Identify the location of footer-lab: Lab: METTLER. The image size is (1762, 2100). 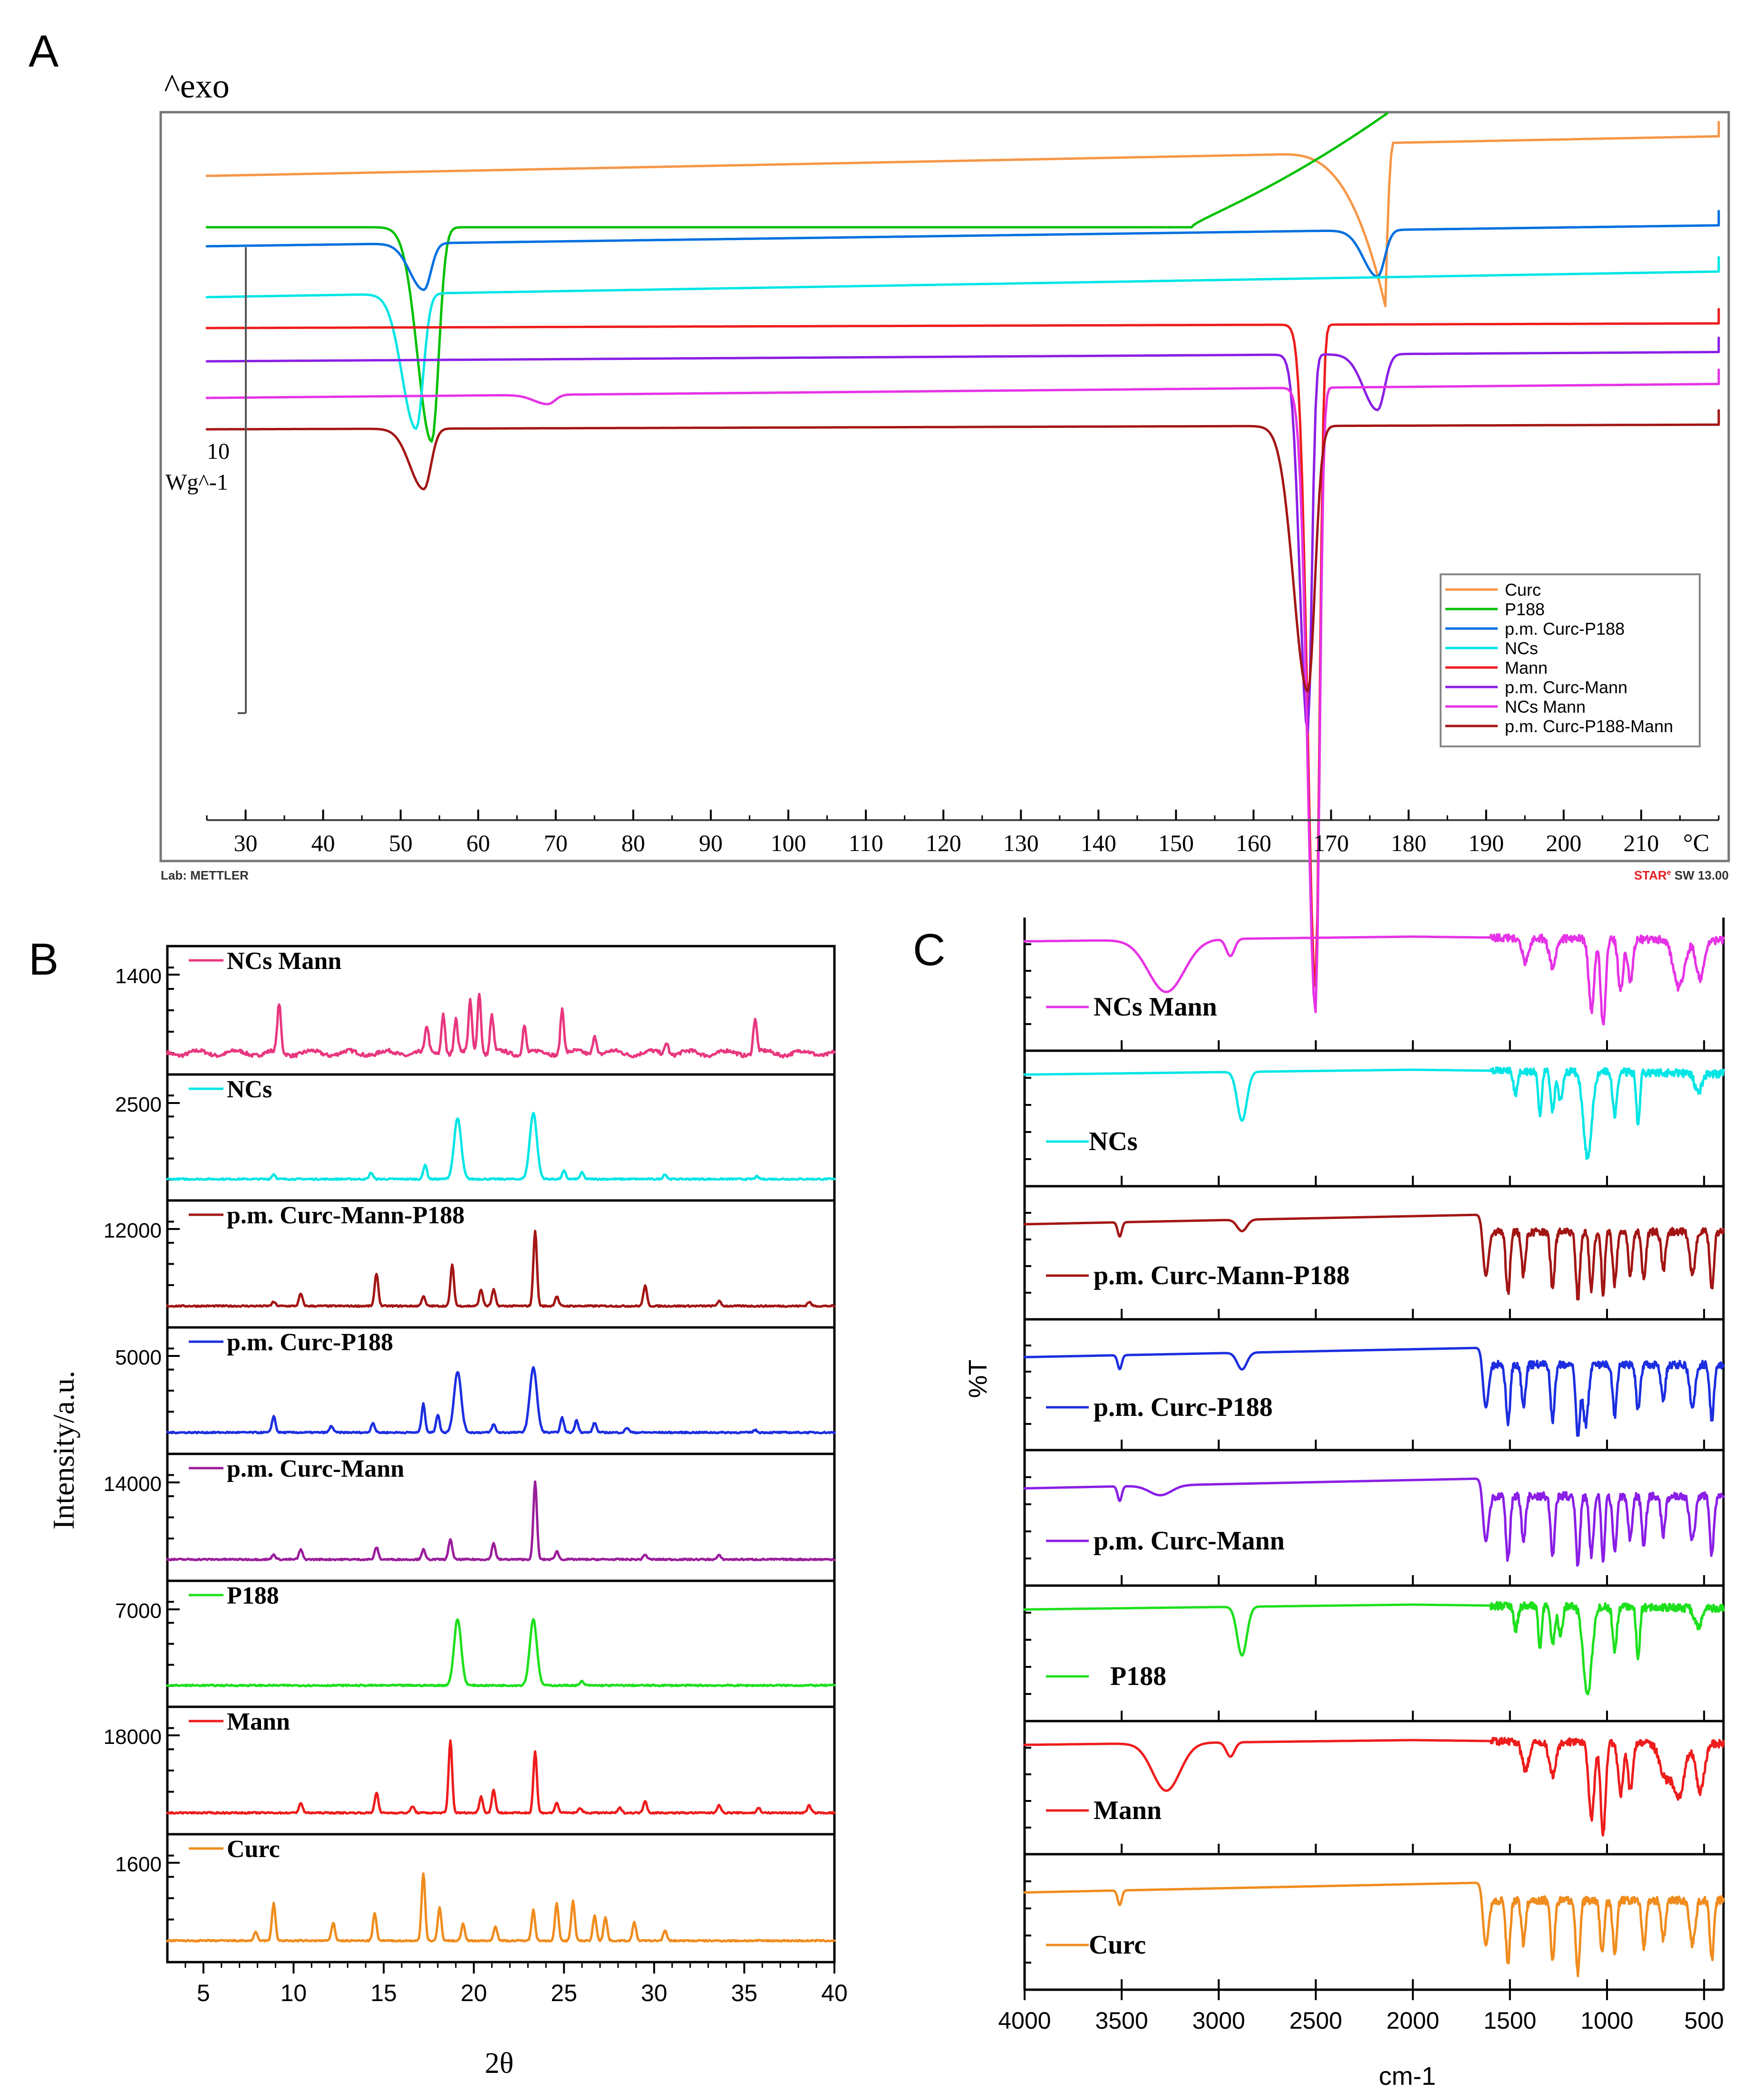
(205, 875).